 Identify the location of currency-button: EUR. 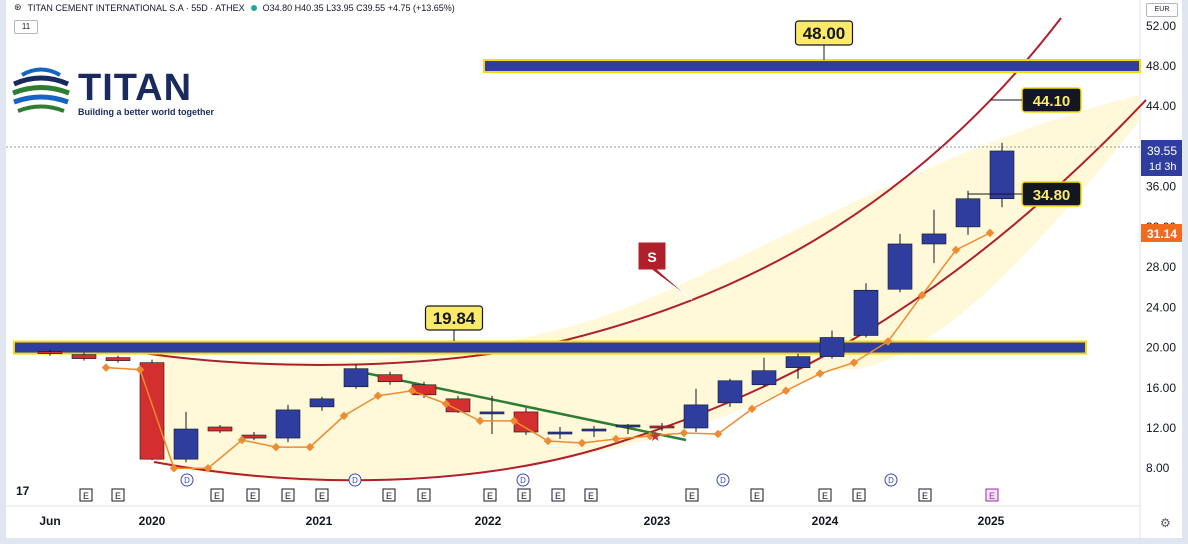
(1162, 10).